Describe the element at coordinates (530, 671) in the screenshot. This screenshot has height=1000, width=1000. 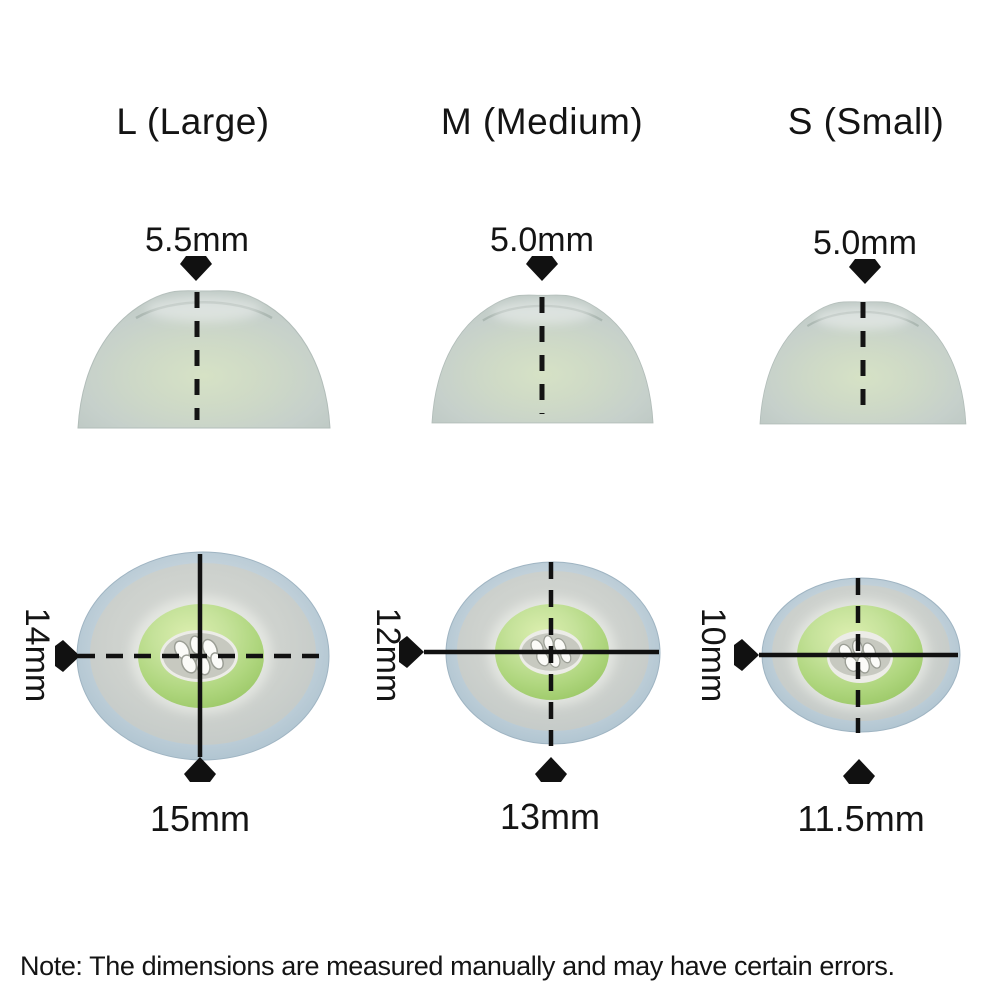
I see `bottom-view-medium` at that location.